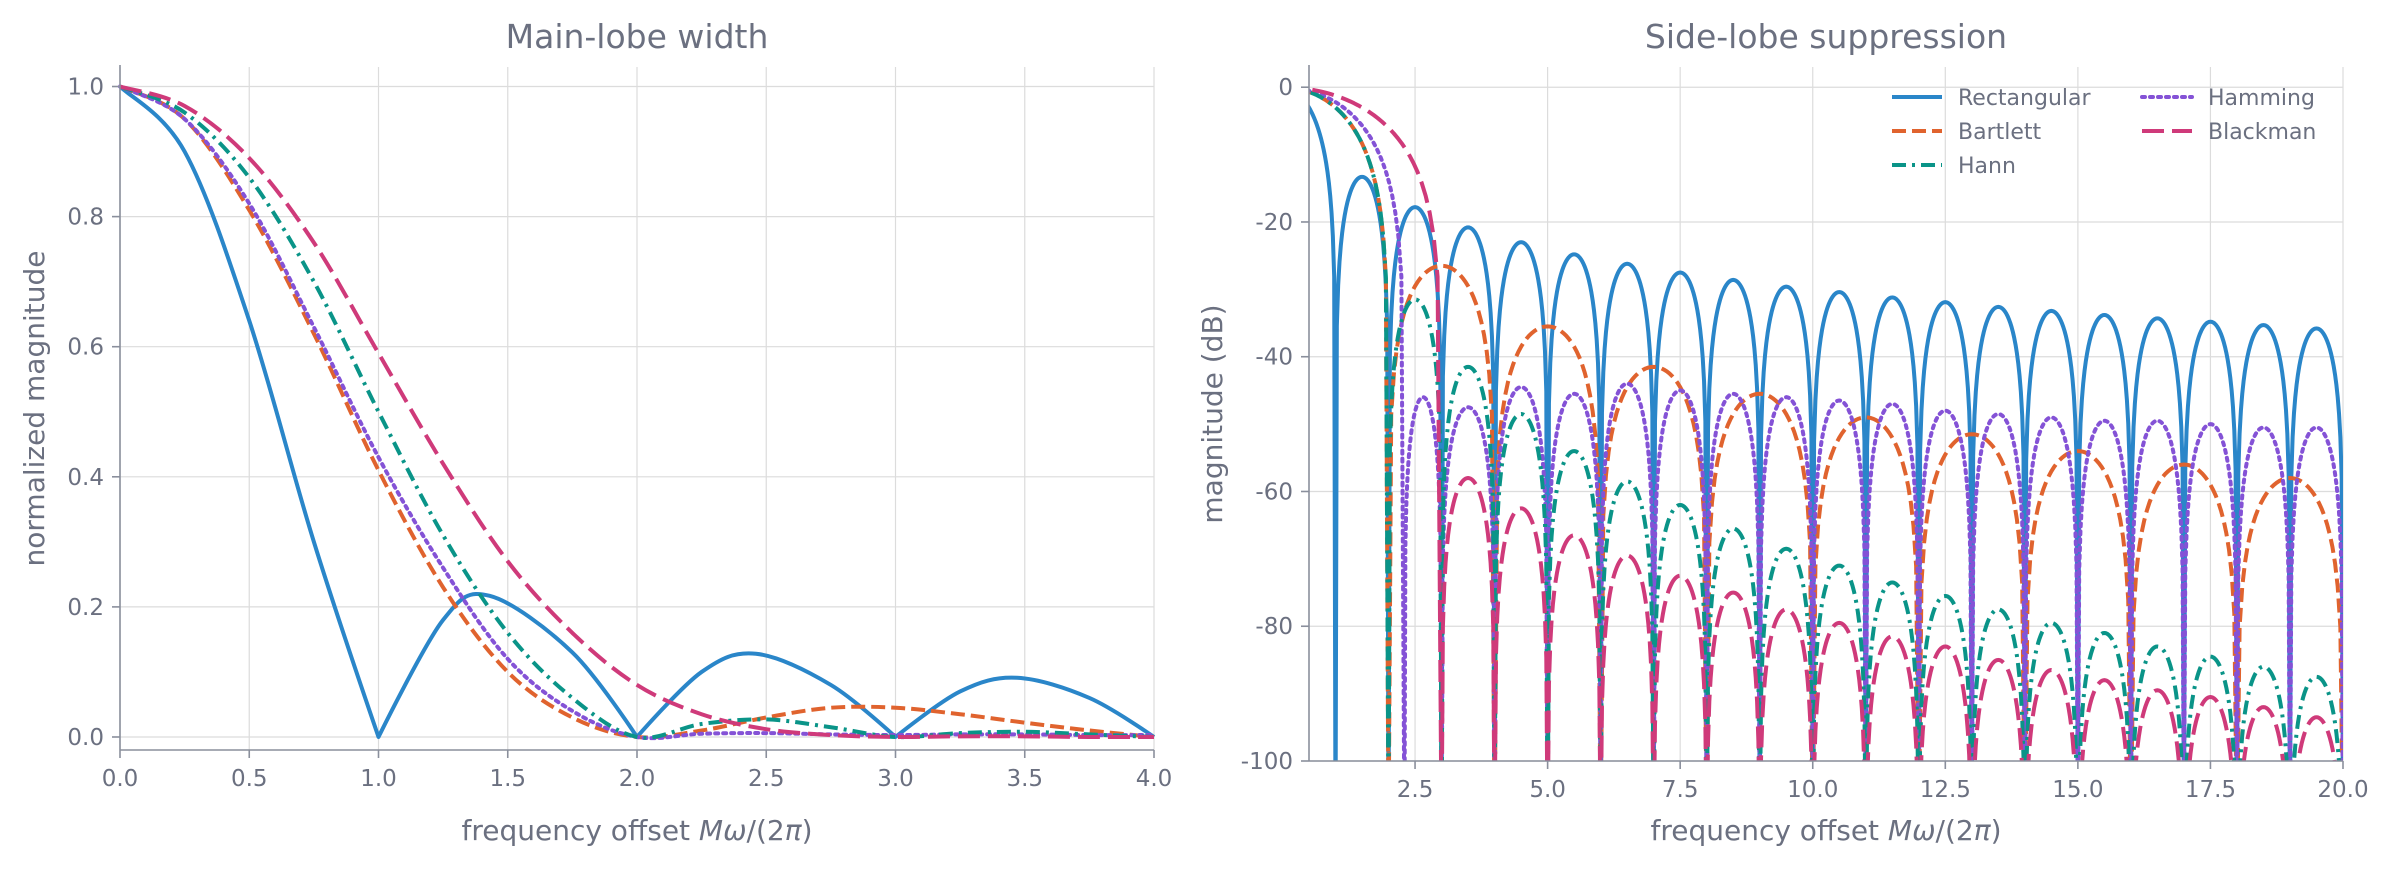 This screenshot has height=871, width=2391. I want to click on main-lobe-xtick-label: 4.0, so click(1154, 779).